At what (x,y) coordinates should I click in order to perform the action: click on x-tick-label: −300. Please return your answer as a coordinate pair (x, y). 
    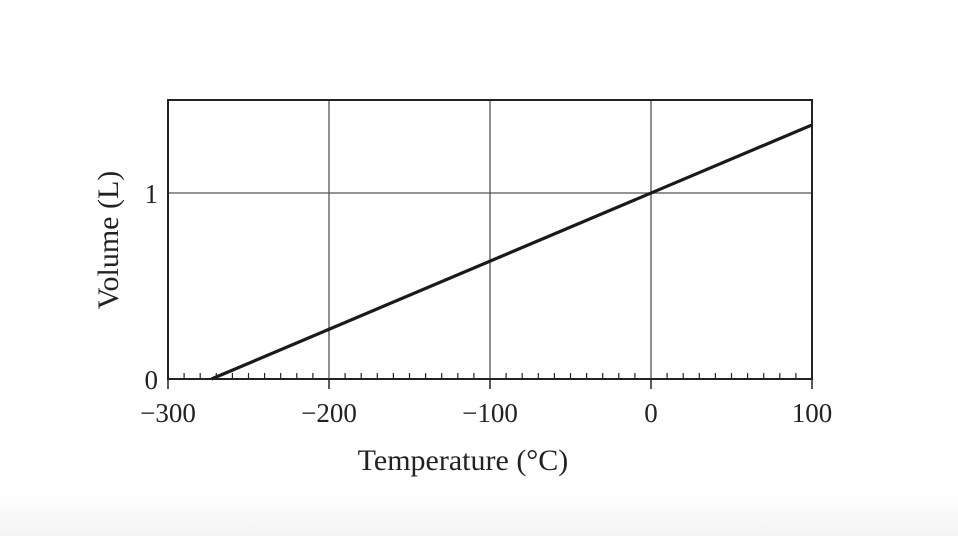
    Looking at the image, I should click on (168, 413).